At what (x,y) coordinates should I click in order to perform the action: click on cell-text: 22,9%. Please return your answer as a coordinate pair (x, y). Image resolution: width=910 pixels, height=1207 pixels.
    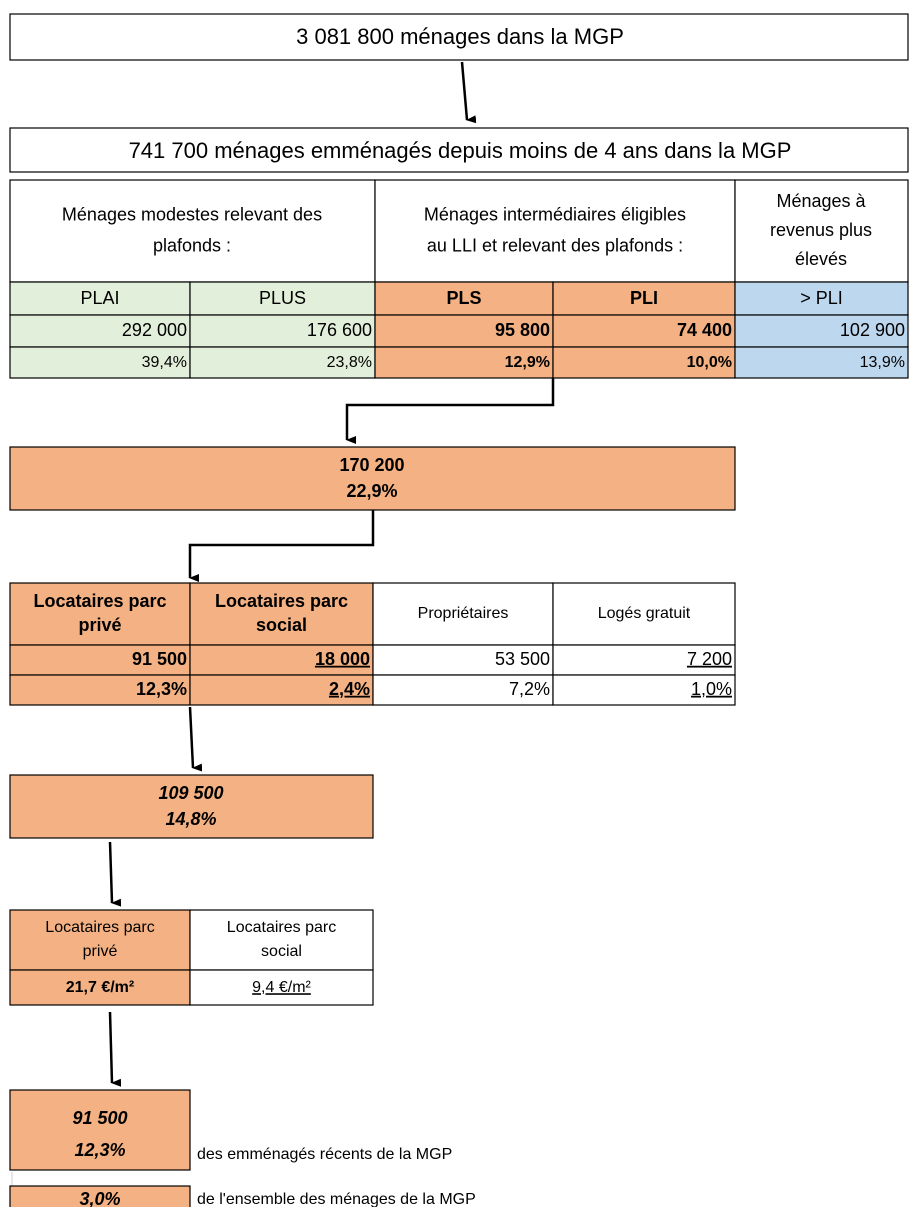
    Looking at the image, I should click on (371, 491).